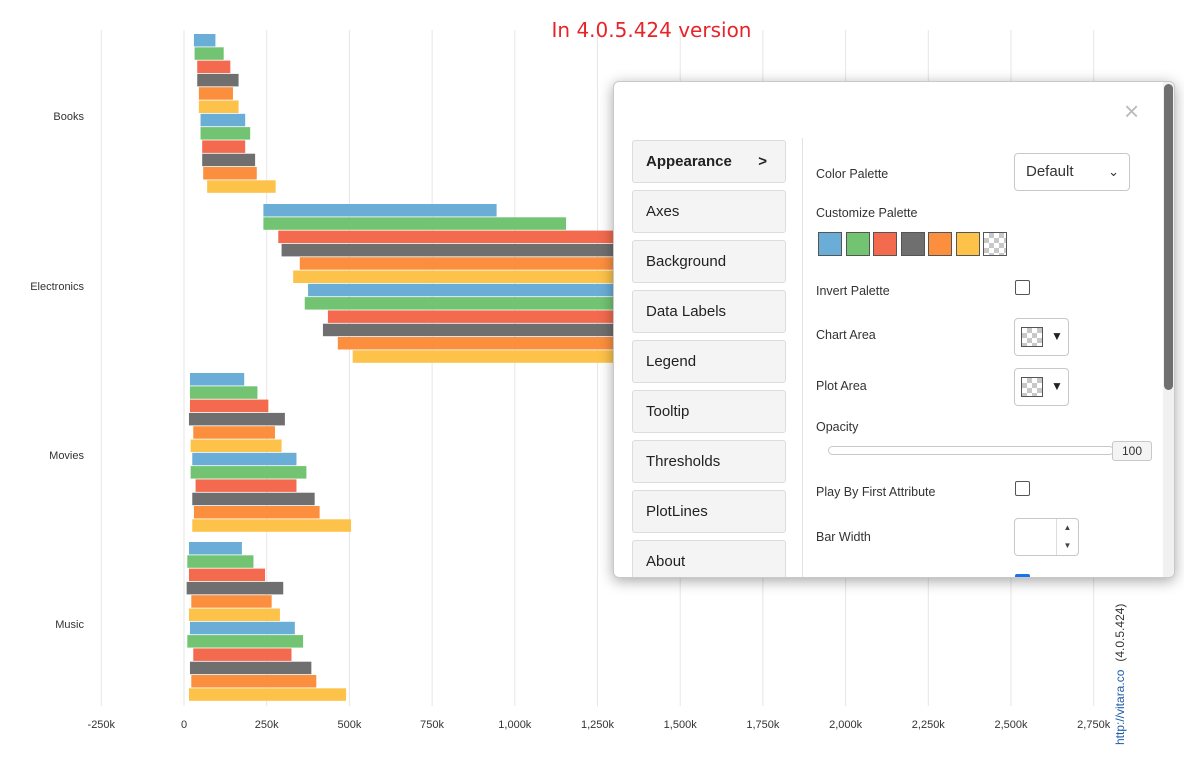  What do you see at coordinates (971, 450) in the screenshot?
I see `opacity-slider` at bounding box center [971, 450].